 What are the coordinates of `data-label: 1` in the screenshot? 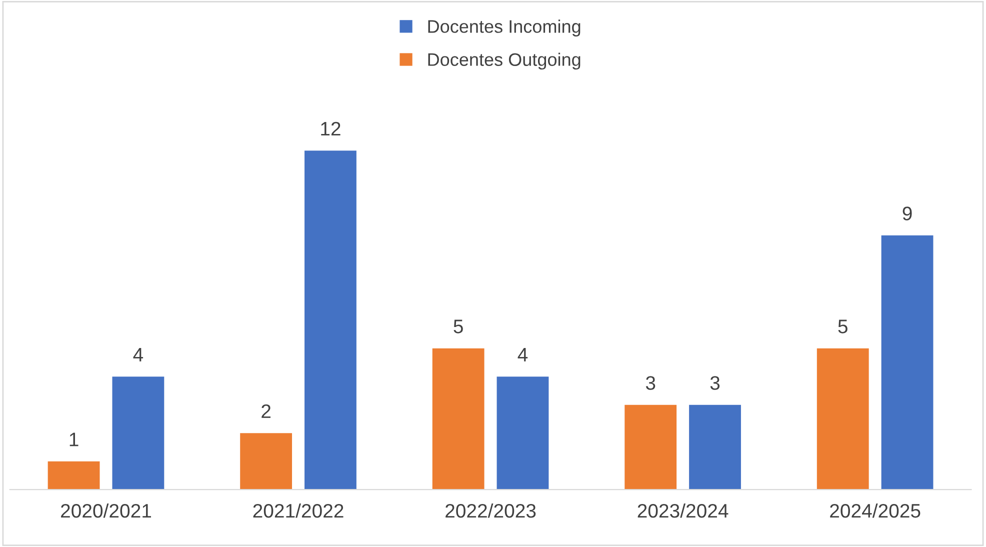 It's located at (74, 439).